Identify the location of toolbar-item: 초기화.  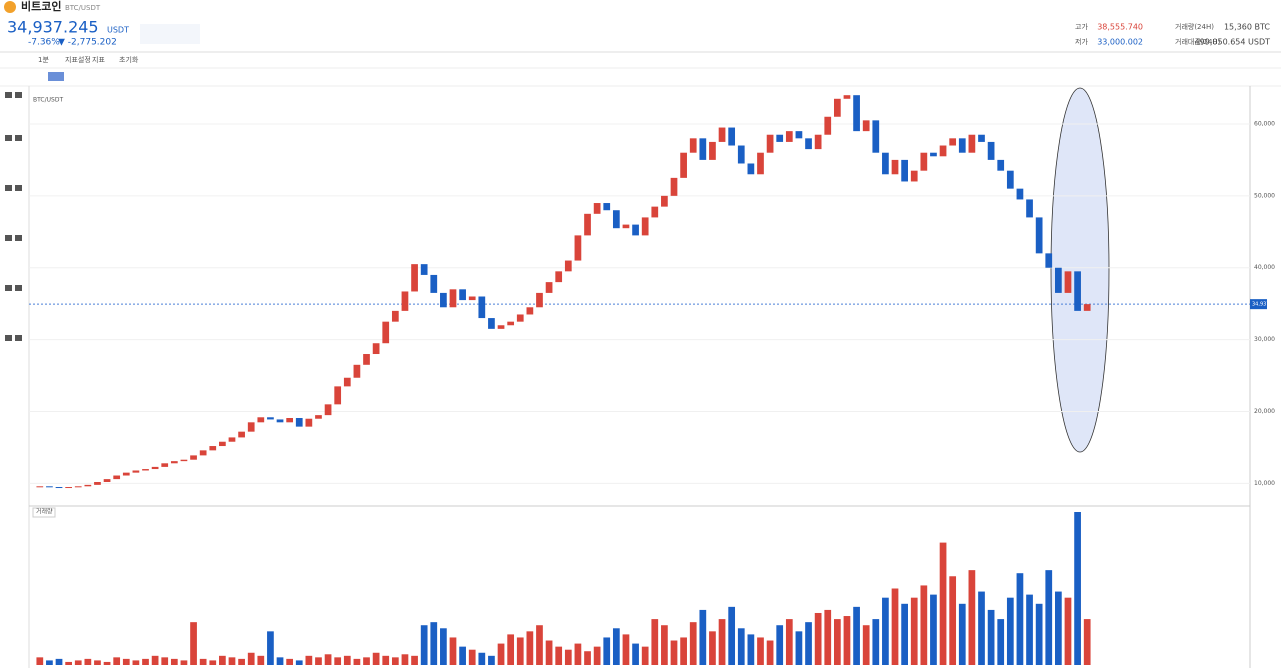
(129, 59).